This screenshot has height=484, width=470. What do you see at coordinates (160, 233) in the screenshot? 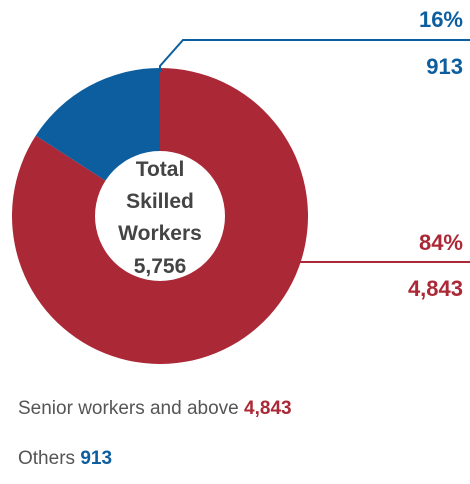
I see `center-label-line: Workers` at bounding box center [160, 233].